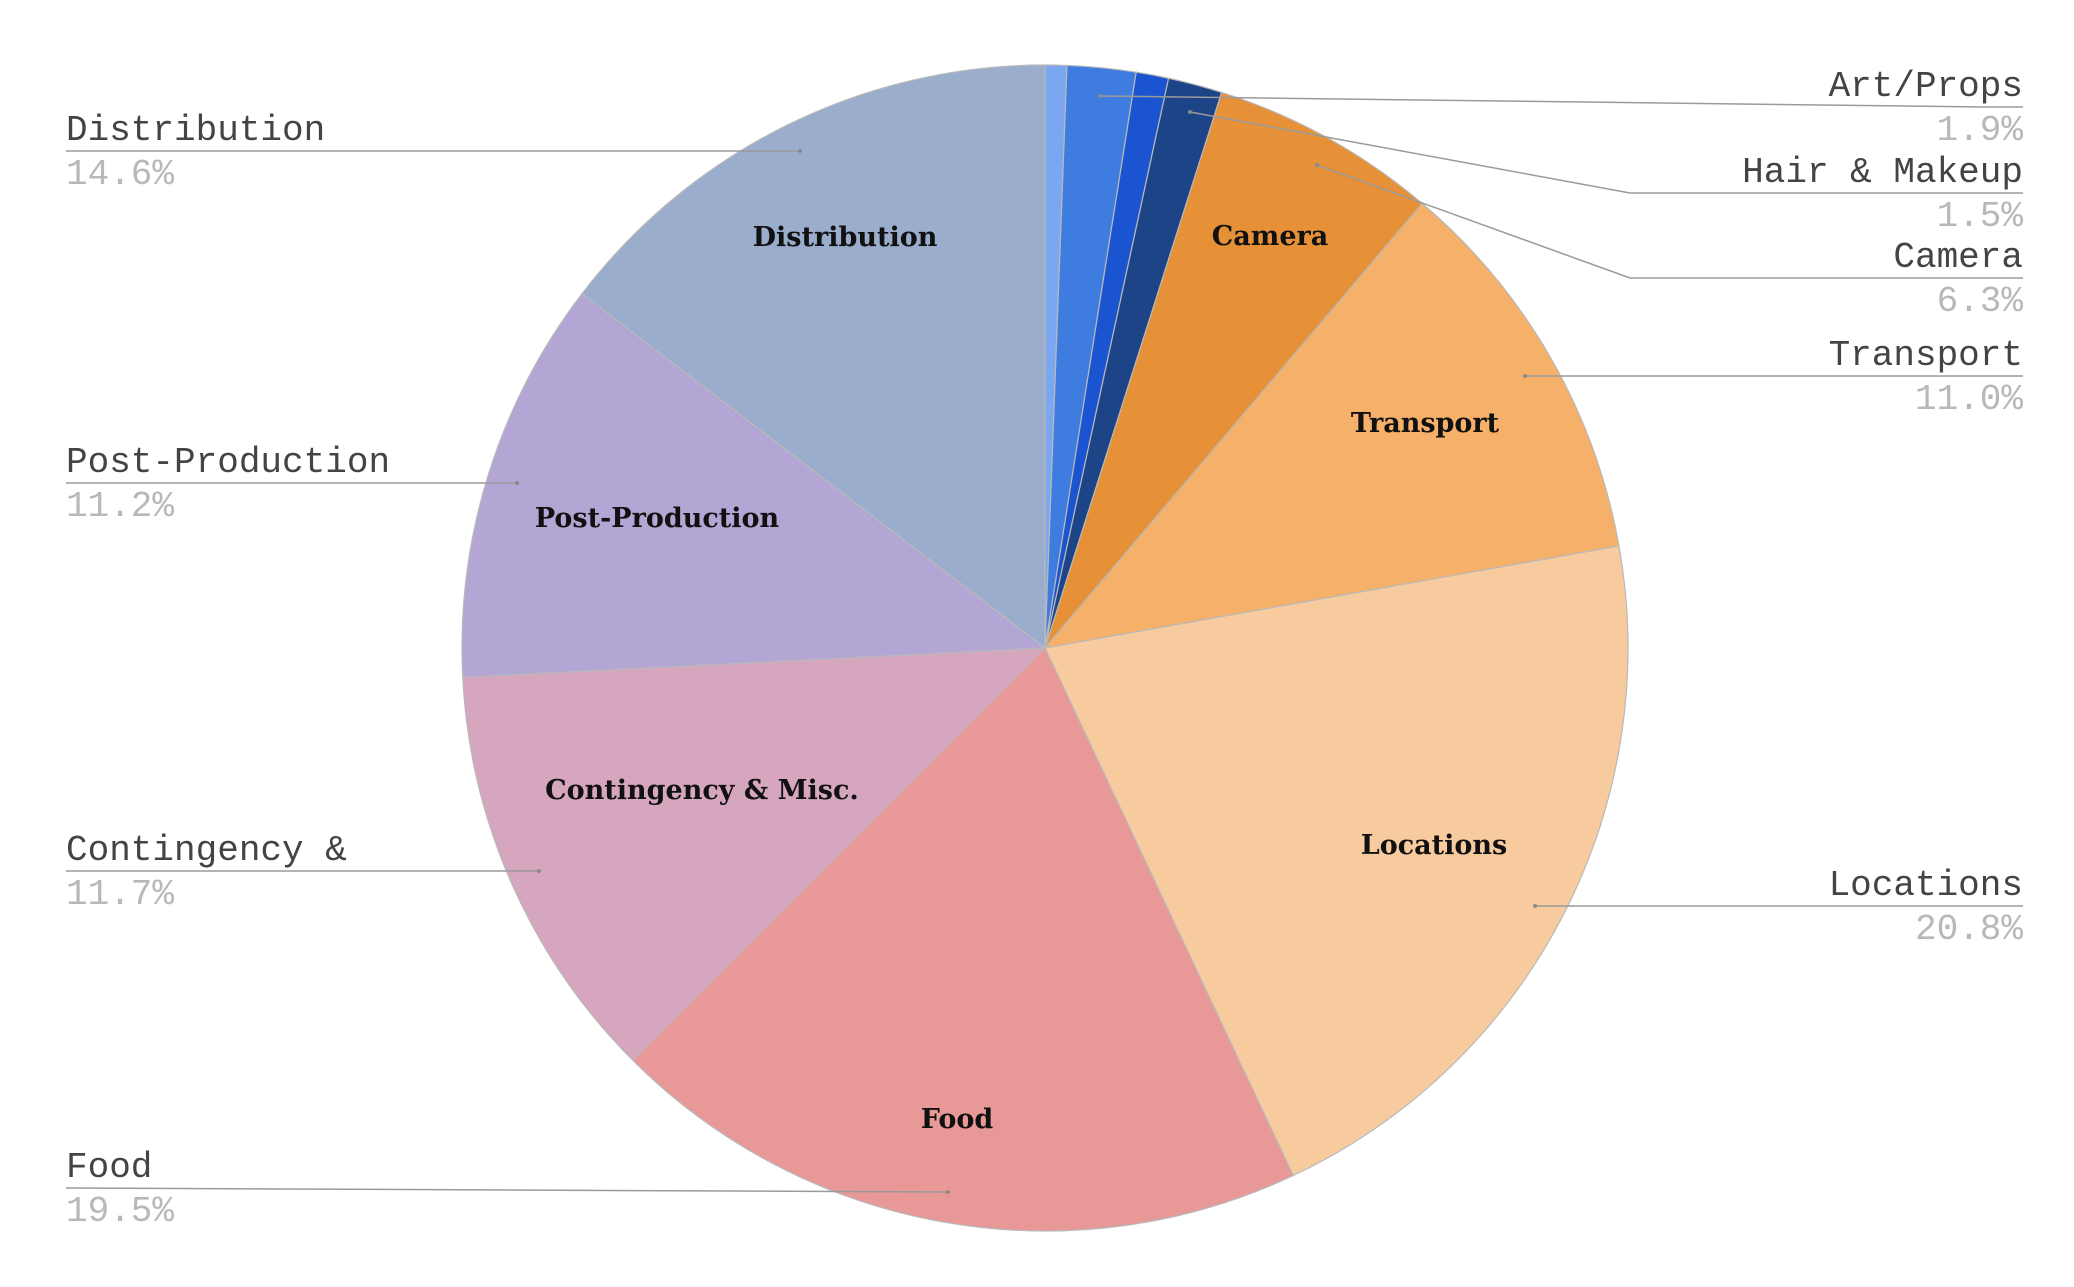 This screenshot has width=2074, height=1287. I want to click on outside-label-distribution: Distribution, so click(195, 130).